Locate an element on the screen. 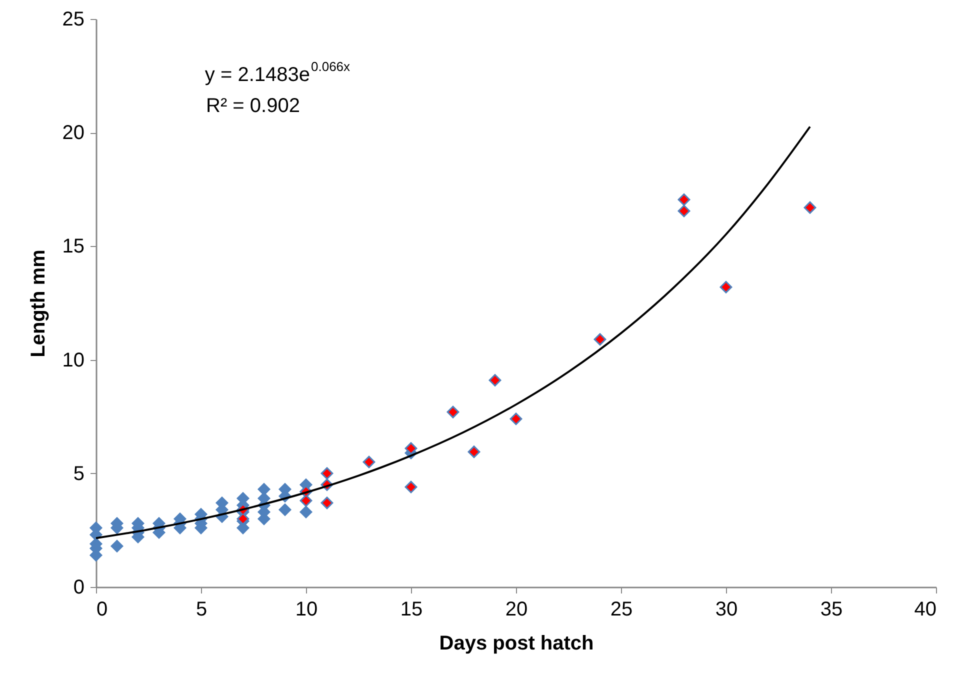 This screenshot has width=953, height=677. y-tick-label: 5 is located at coordinates (78, 473).